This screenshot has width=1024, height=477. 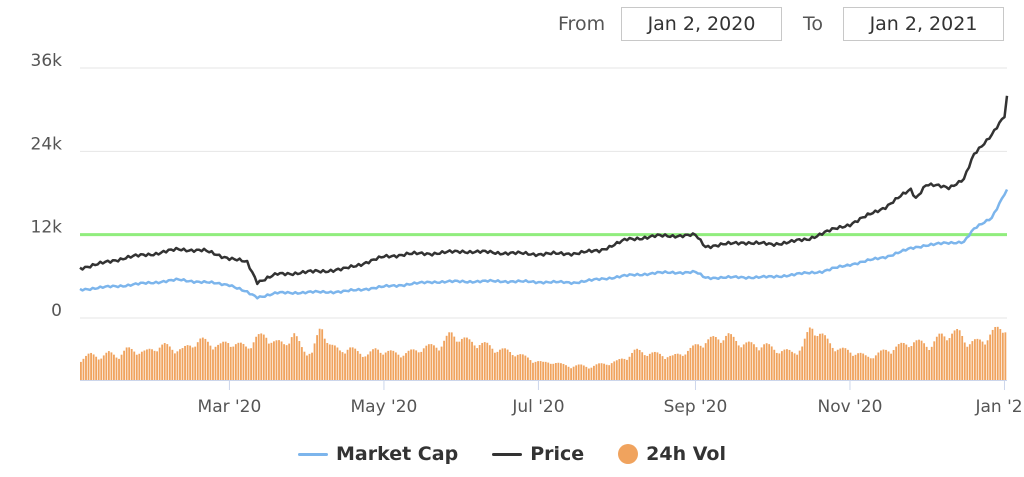 What do you see at coordinates (378, 454) in the screenshot?
I see `legend-item-market-cap: Market Cap` at bounding box center [378, 454].